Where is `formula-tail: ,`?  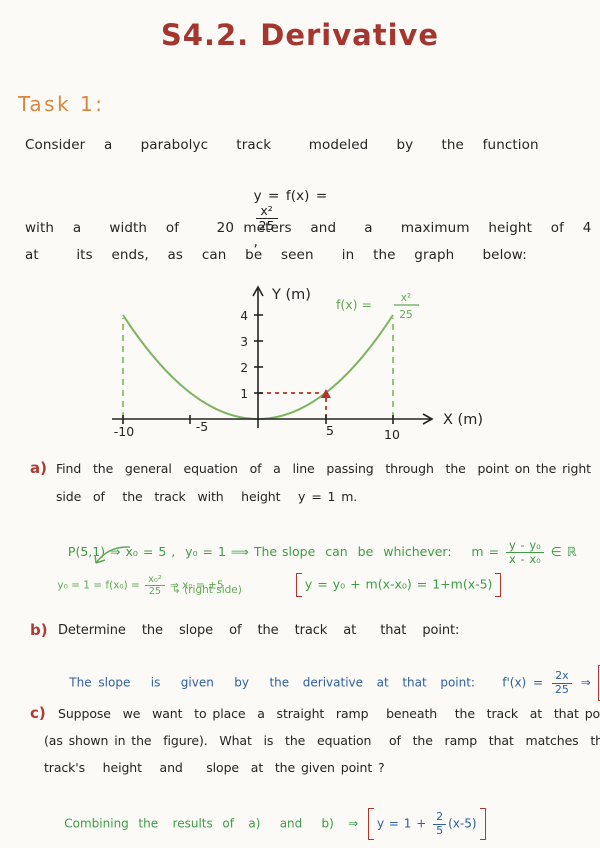
formula-tail: , is located at coordinates (255, 241).